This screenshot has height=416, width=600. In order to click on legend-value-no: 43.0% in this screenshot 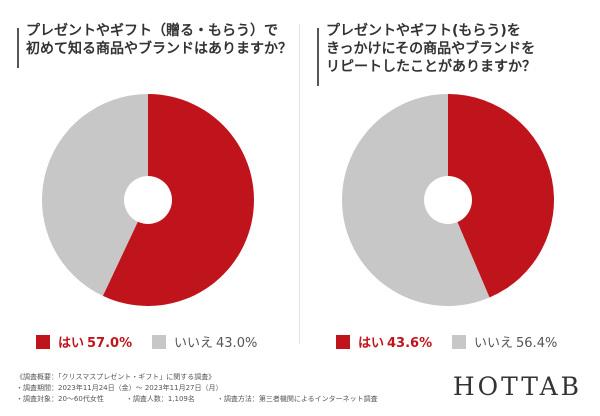, I will do `click(237, 343)`.